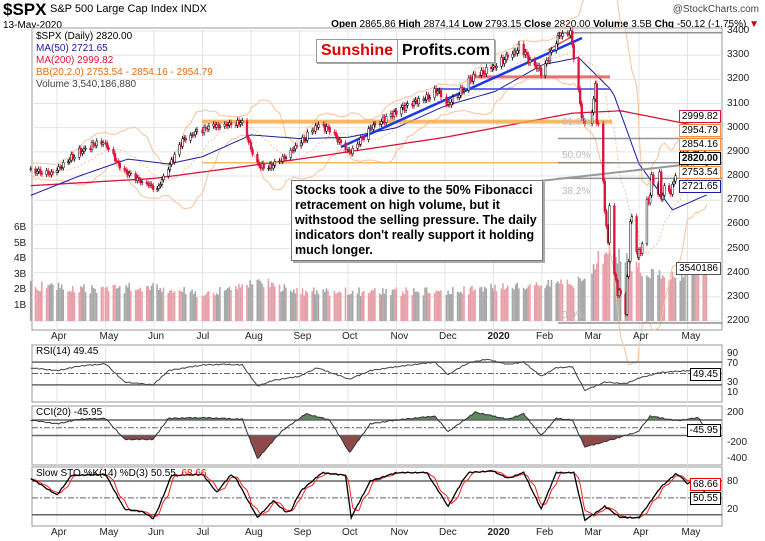 This screenshot has height=541, width=765. I want to click on legend-ma50: MA(50) 2721.65, so click(72, 48).